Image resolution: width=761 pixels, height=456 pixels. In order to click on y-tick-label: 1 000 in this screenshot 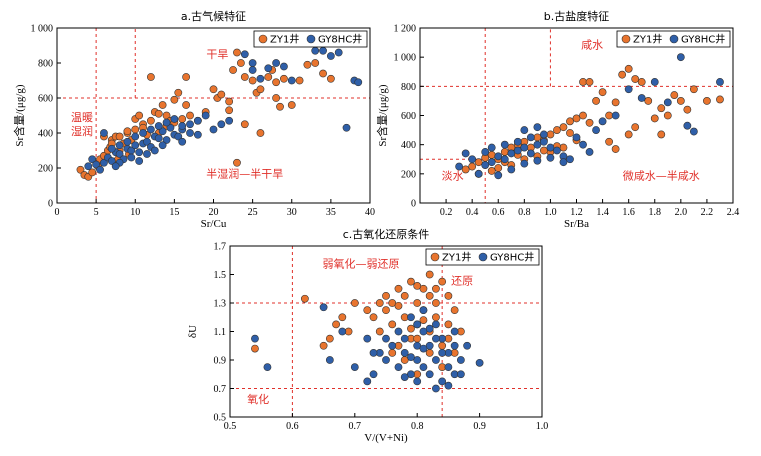, I will do `click(42, 29)`.